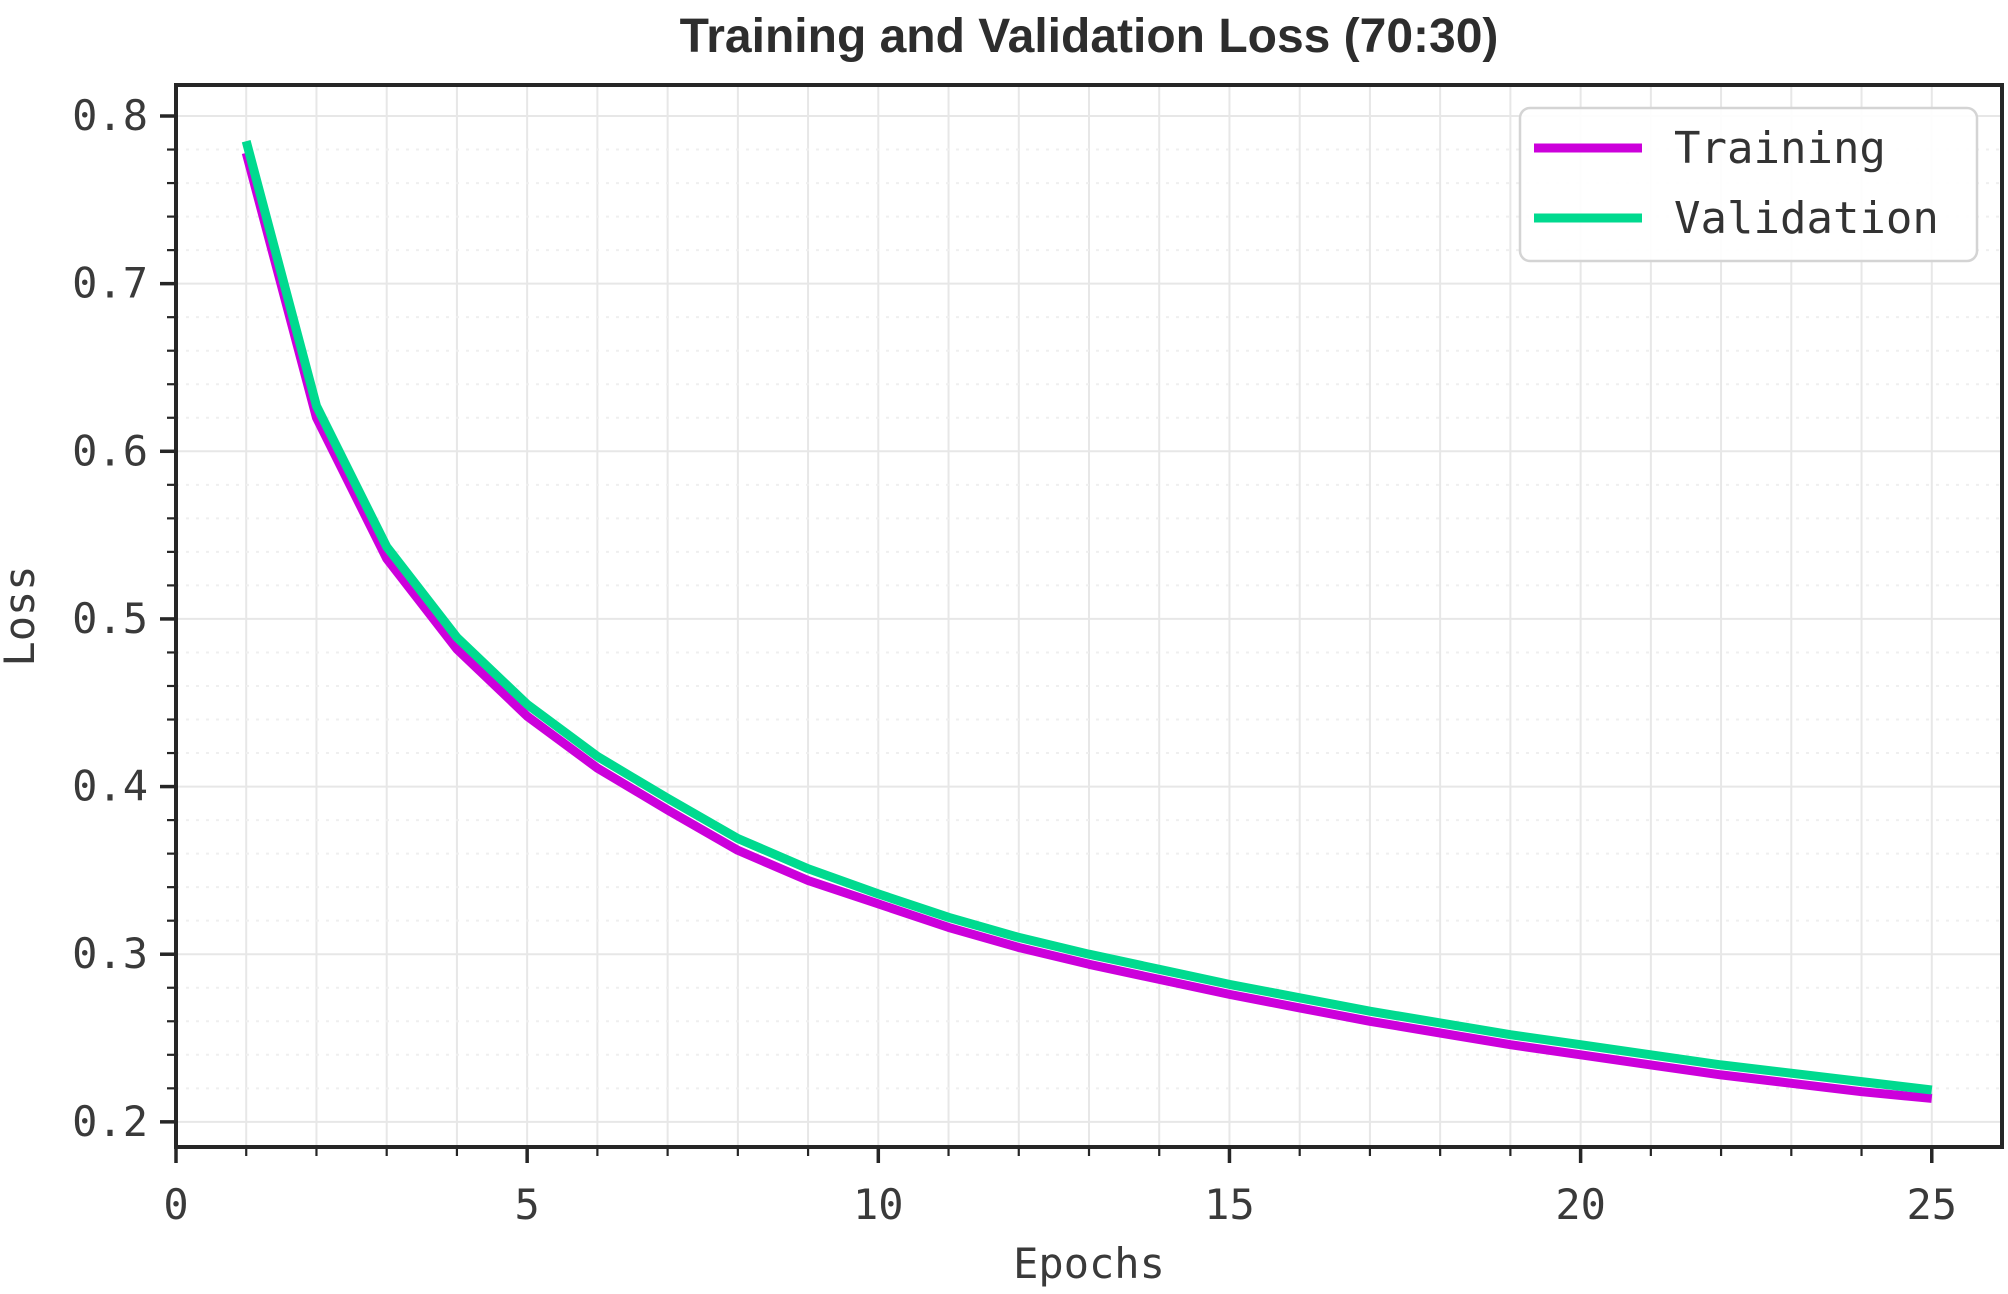  What do you see at coordinates (110, 618) in the screenshot?
I see `y-tick-label: 0.5` at bounding box center [110, 618].